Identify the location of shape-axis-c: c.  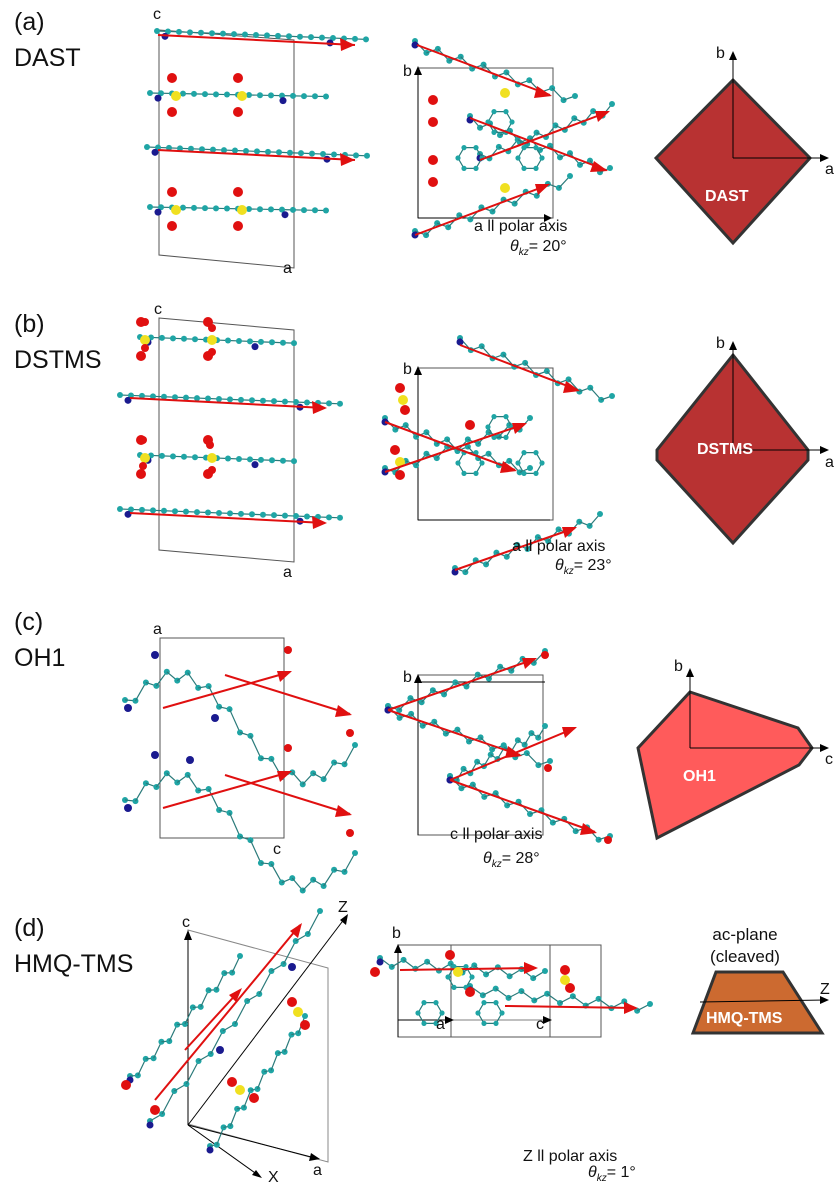
(829, 760).